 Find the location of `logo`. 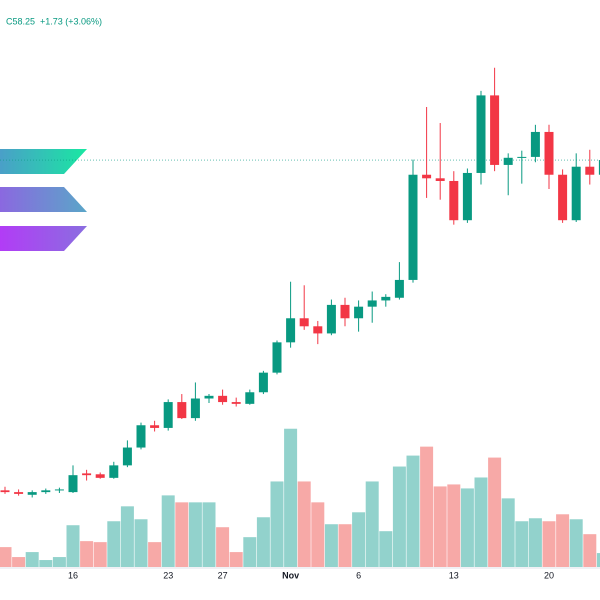

logo is located at coordinates (43, 200).